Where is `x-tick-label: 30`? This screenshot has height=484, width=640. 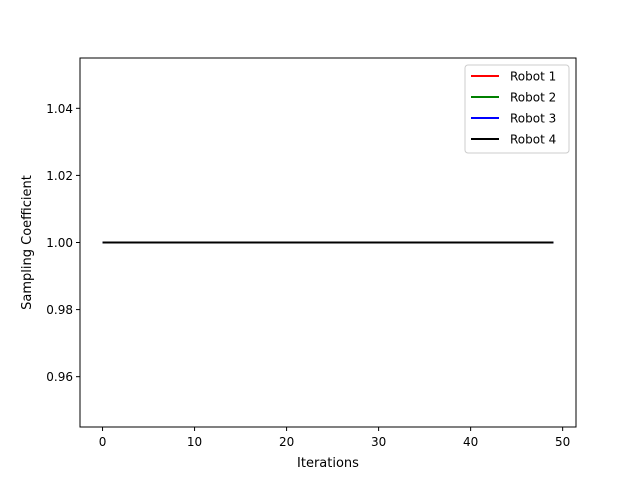
x-tick-label: 30 is located at coordinates (378, 442).